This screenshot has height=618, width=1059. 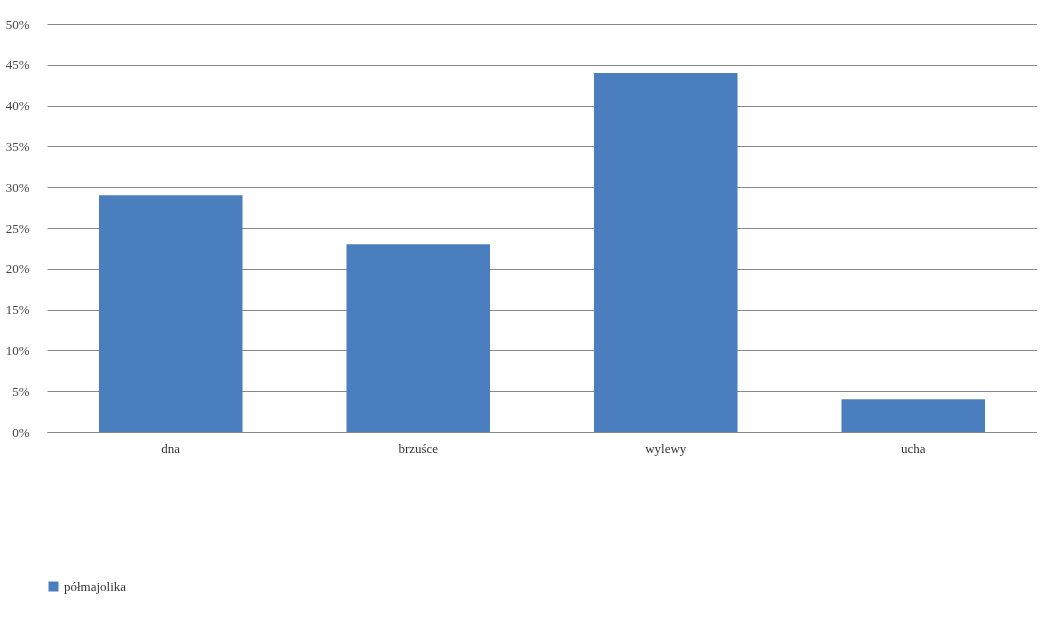 I want to click on y-tick-label: 30%, so click(x=17, y=187).